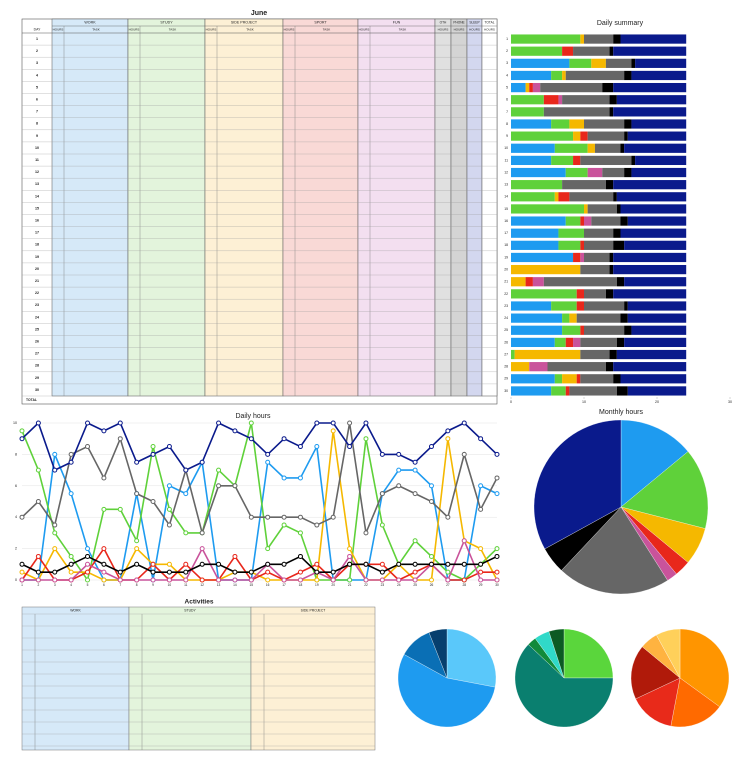 The height and width of the screenshot is (768, 750). I want to click on day-label: 28, so click(37, 366).